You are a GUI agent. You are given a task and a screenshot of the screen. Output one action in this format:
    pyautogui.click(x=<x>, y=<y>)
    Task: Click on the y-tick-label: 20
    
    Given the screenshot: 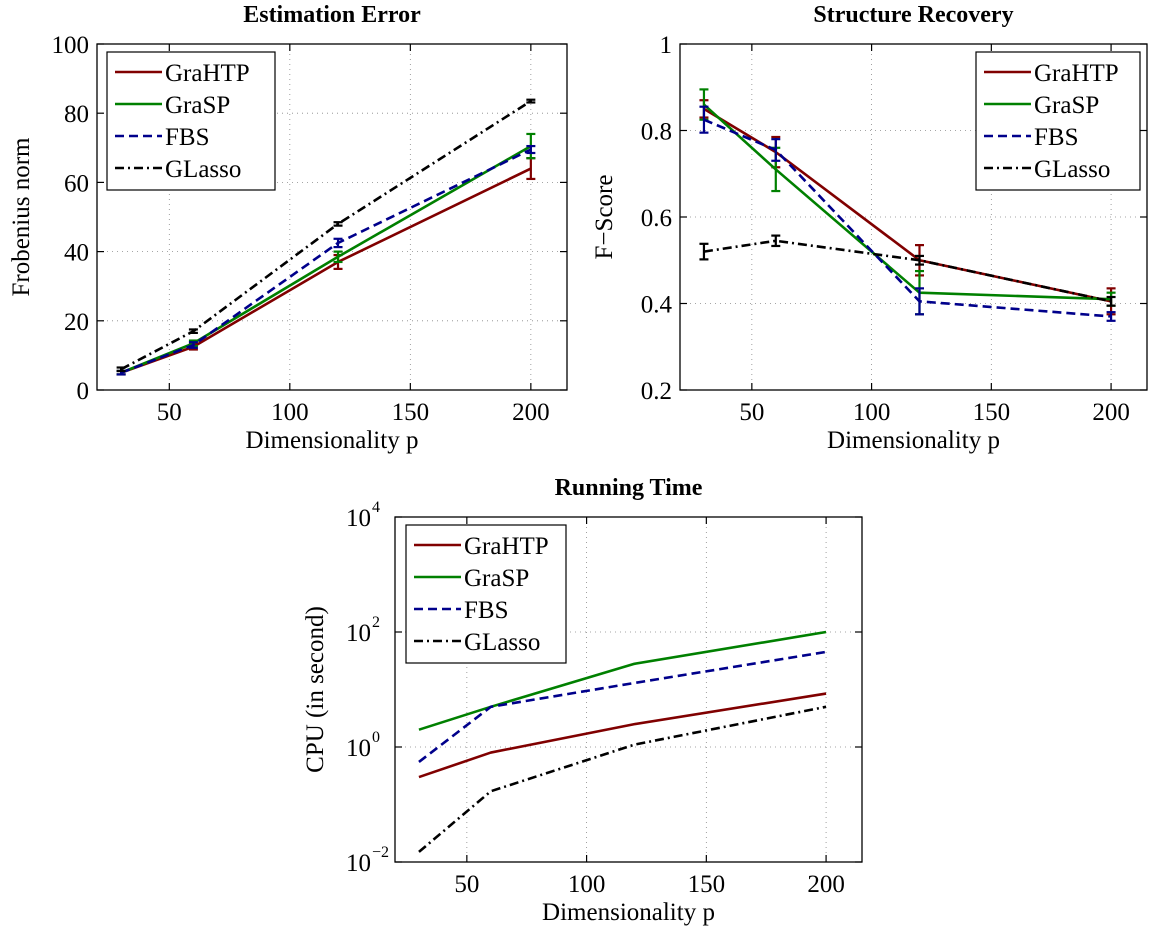 What is the action you would take?
    pyautogui.click(x=76, y=322)
    